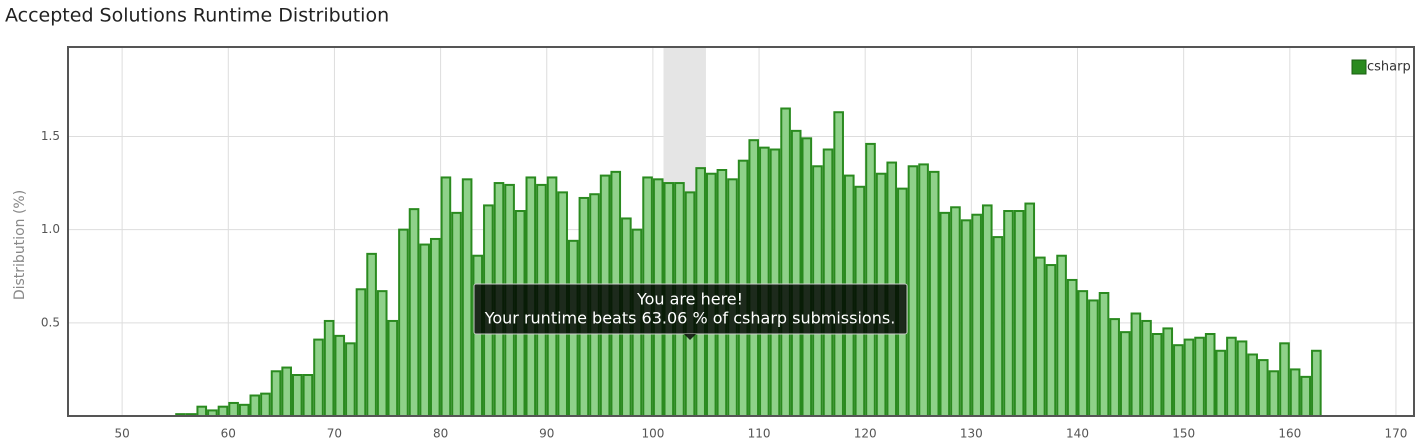  What do you see at coordinates (121, 434) in the screenshot?
I see `x-tick-label: 50` at bounding box center [121, 434].